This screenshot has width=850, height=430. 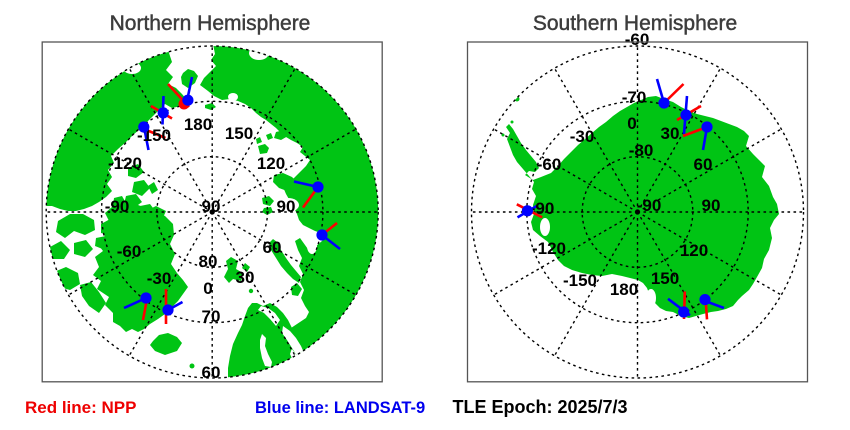 What do you see at coordinates (641, 150) in the screenshot?
I see `svg-text: -80` at bounding box center [641, 150].